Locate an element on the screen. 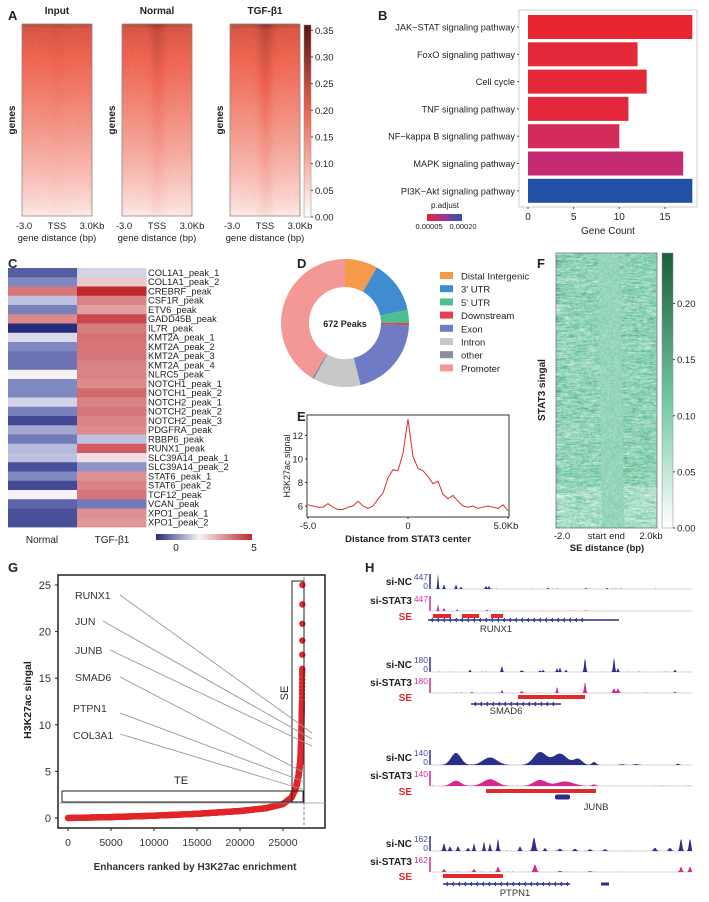 Image resolution: width=709 pixels, height=902 pixels. y-tick-label: 10 is located at coordinates (297, 460).